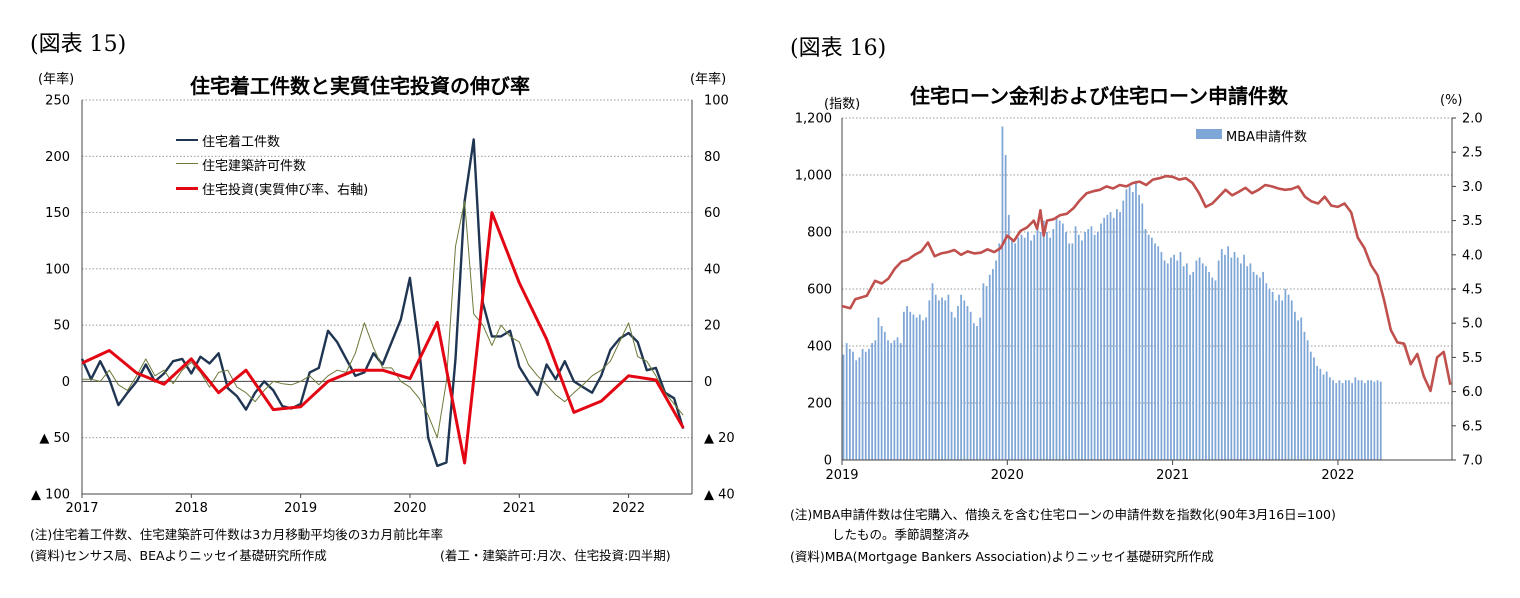  I want to click on x-tick-label: 2021, so click(1172, 475).